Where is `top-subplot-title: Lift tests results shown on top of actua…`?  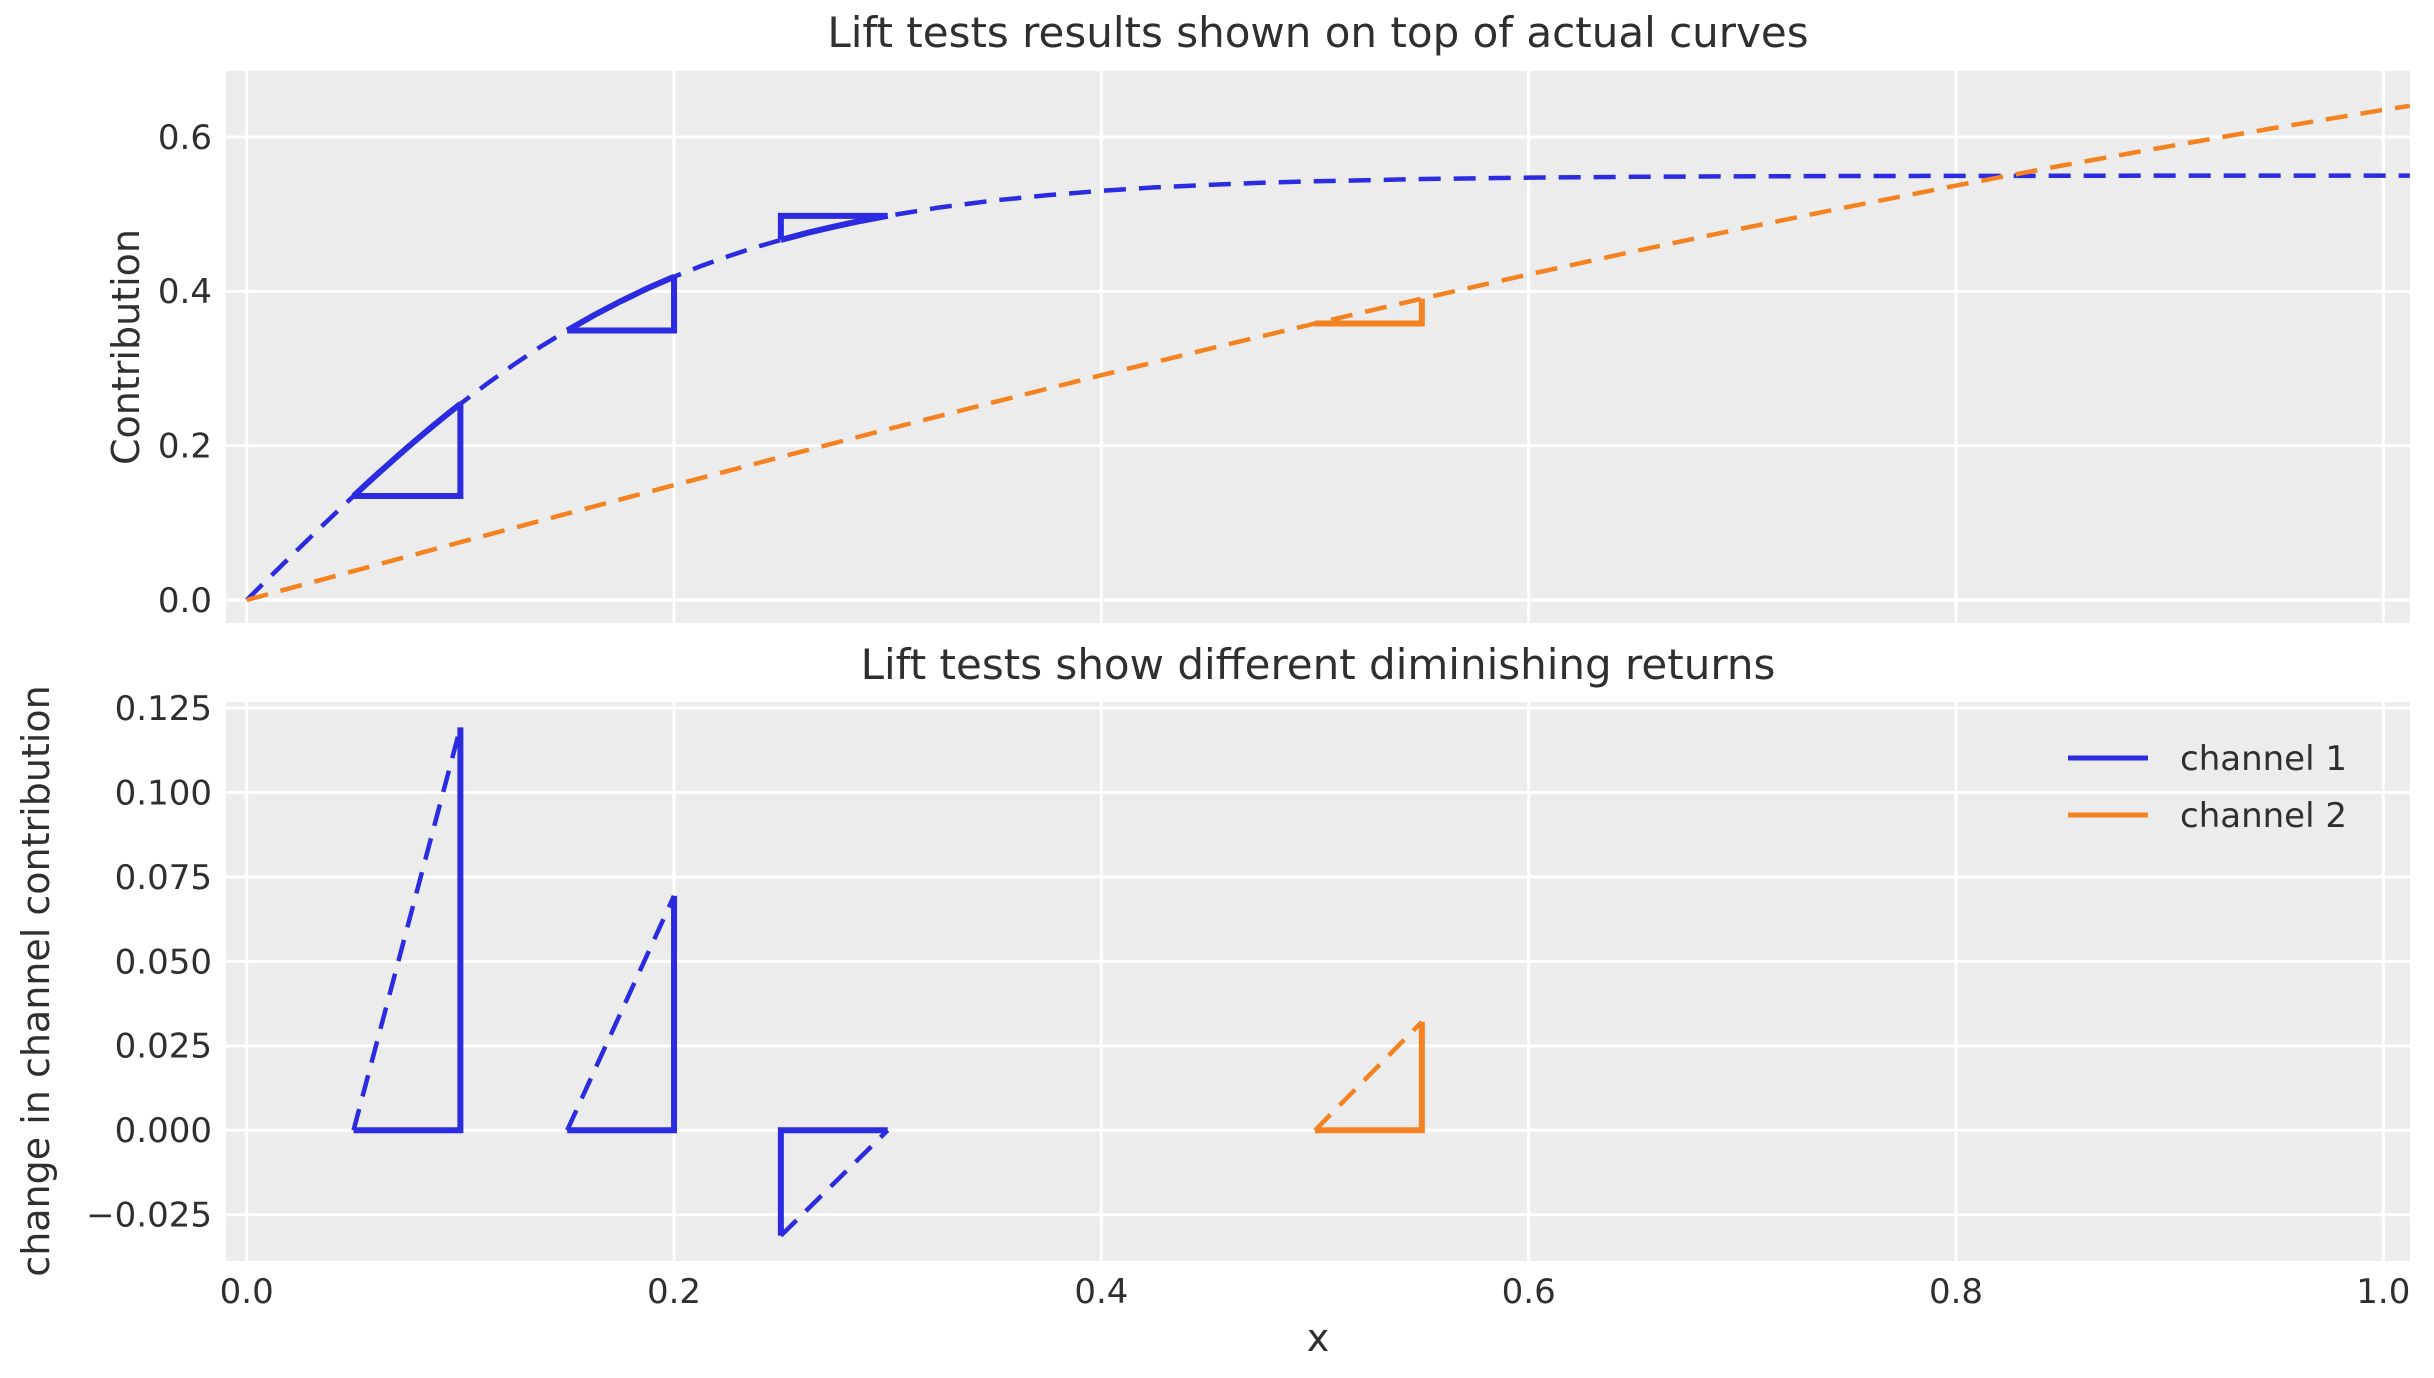 top-subplot-title: Lift tests results shown on top of actua… is located at coordinates (1318, 32).